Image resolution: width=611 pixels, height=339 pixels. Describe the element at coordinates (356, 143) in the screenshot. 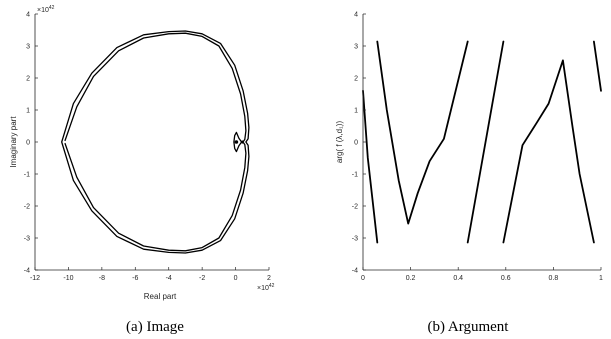

I see `argument-y-tick-label: 0` at that location.